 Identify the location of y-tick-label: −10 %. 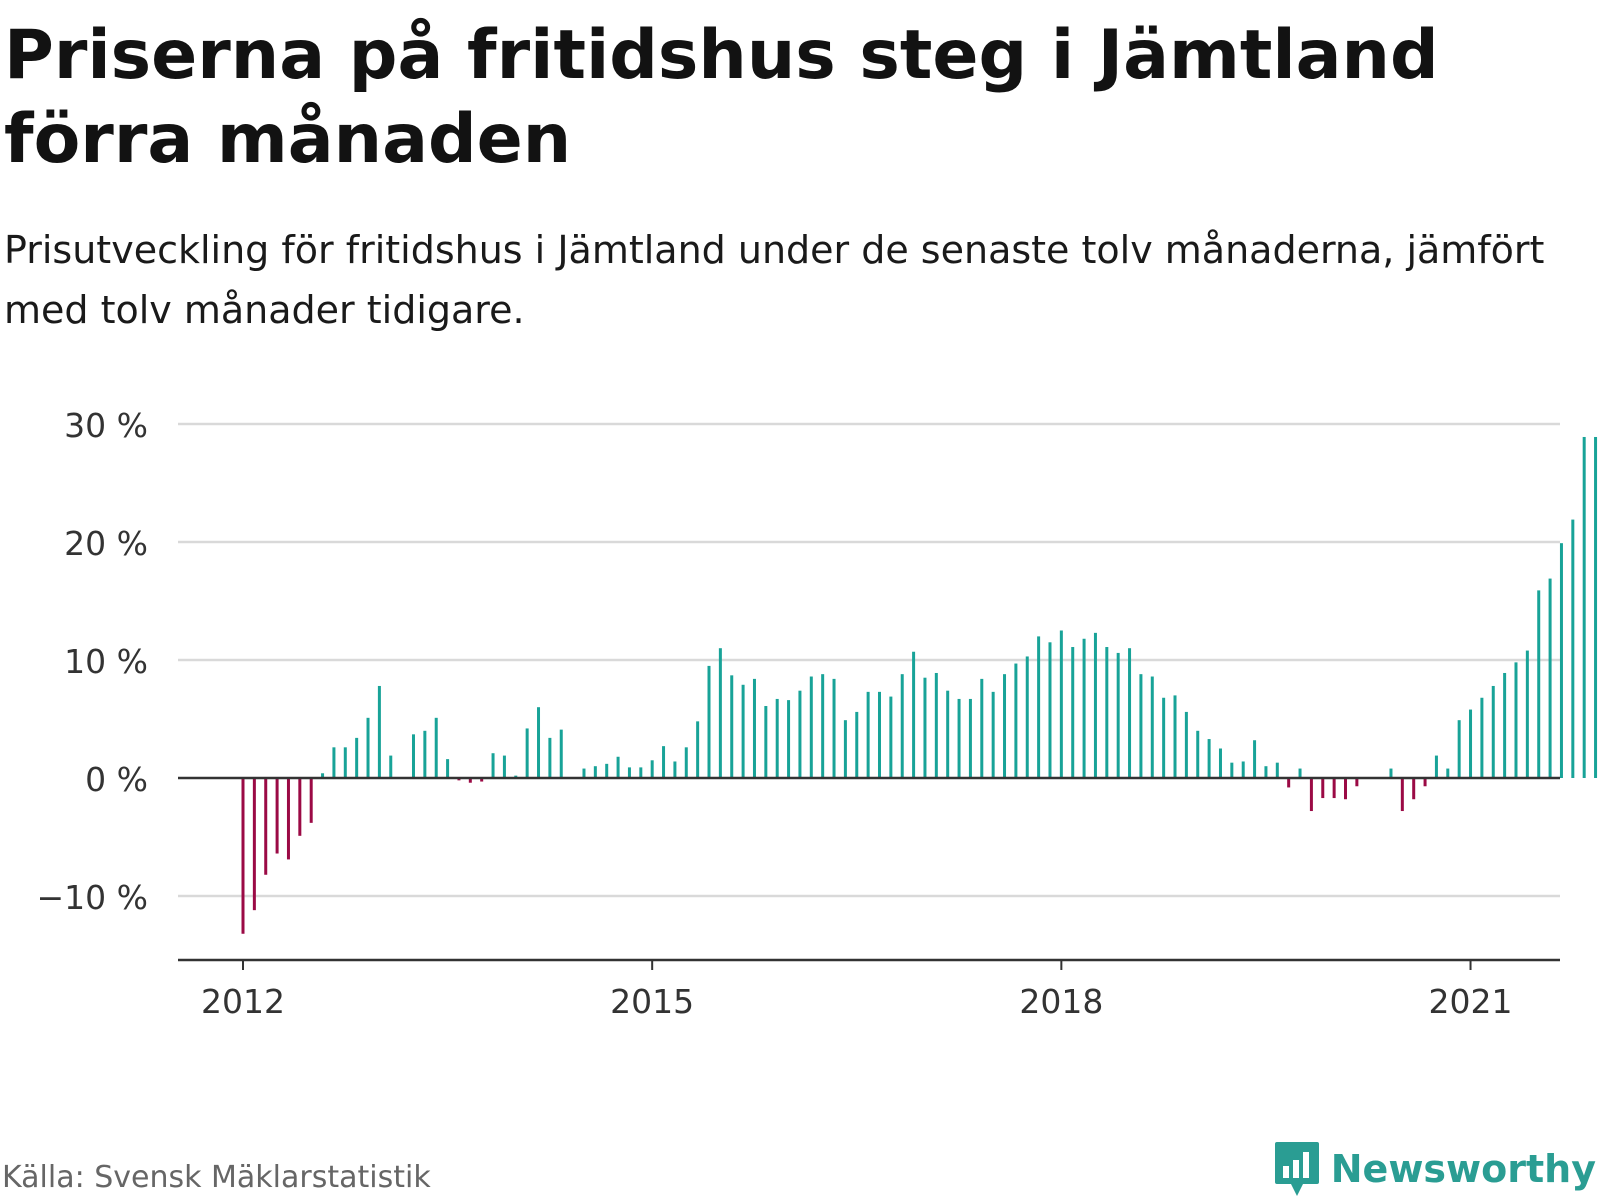
(93, 897).